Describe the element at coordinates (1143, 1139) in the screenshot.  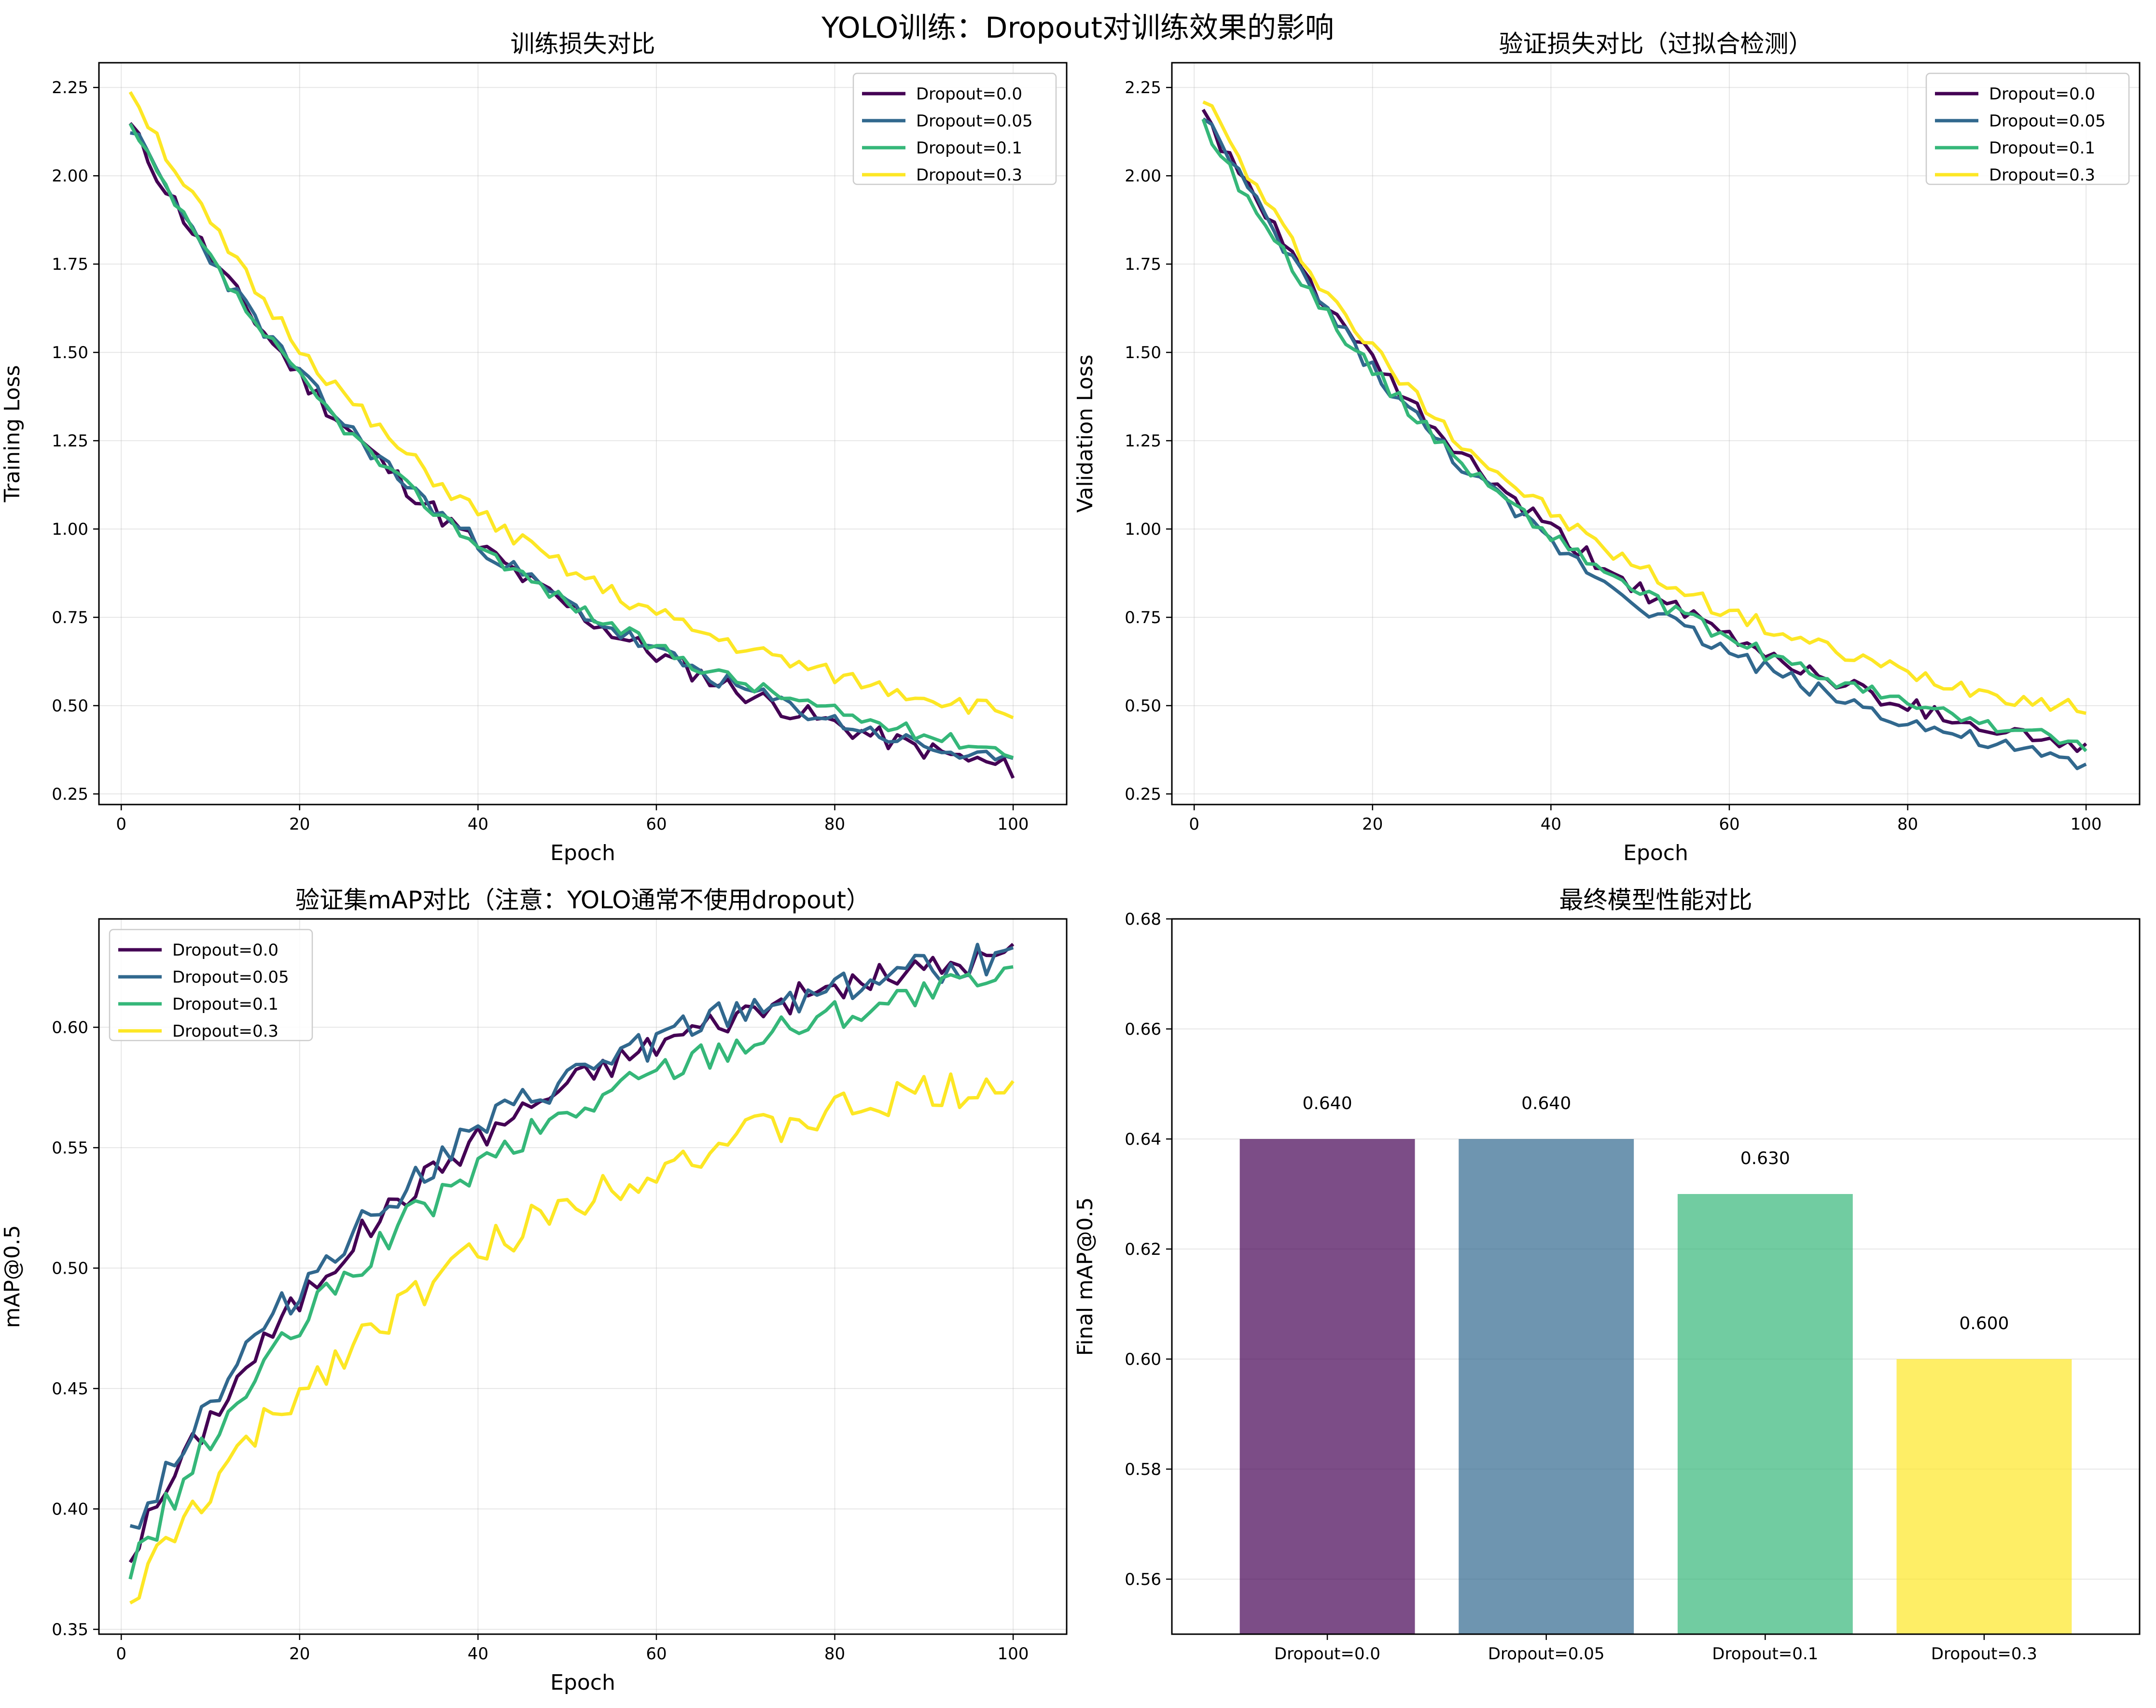
I see `y-tick-label: 0.64` at that location.